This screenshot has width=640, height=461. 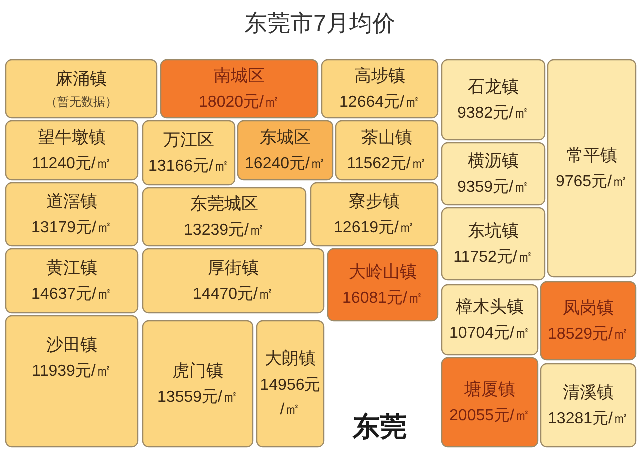 I want to click on data-label: 13281元/㎡, so click(x=588, y=419).